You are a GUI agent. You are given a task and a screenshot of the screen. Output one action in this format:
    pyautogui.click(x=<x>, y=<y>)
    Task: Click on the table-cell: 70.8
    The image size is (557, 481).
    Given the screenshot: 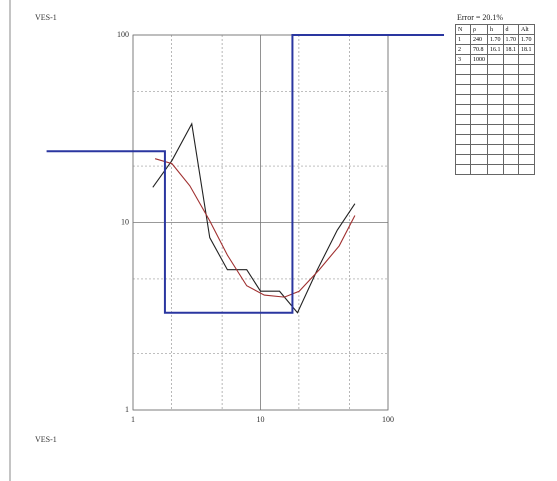 What is the action you would take?
    pyautogui.click(x=479, y=49)
    